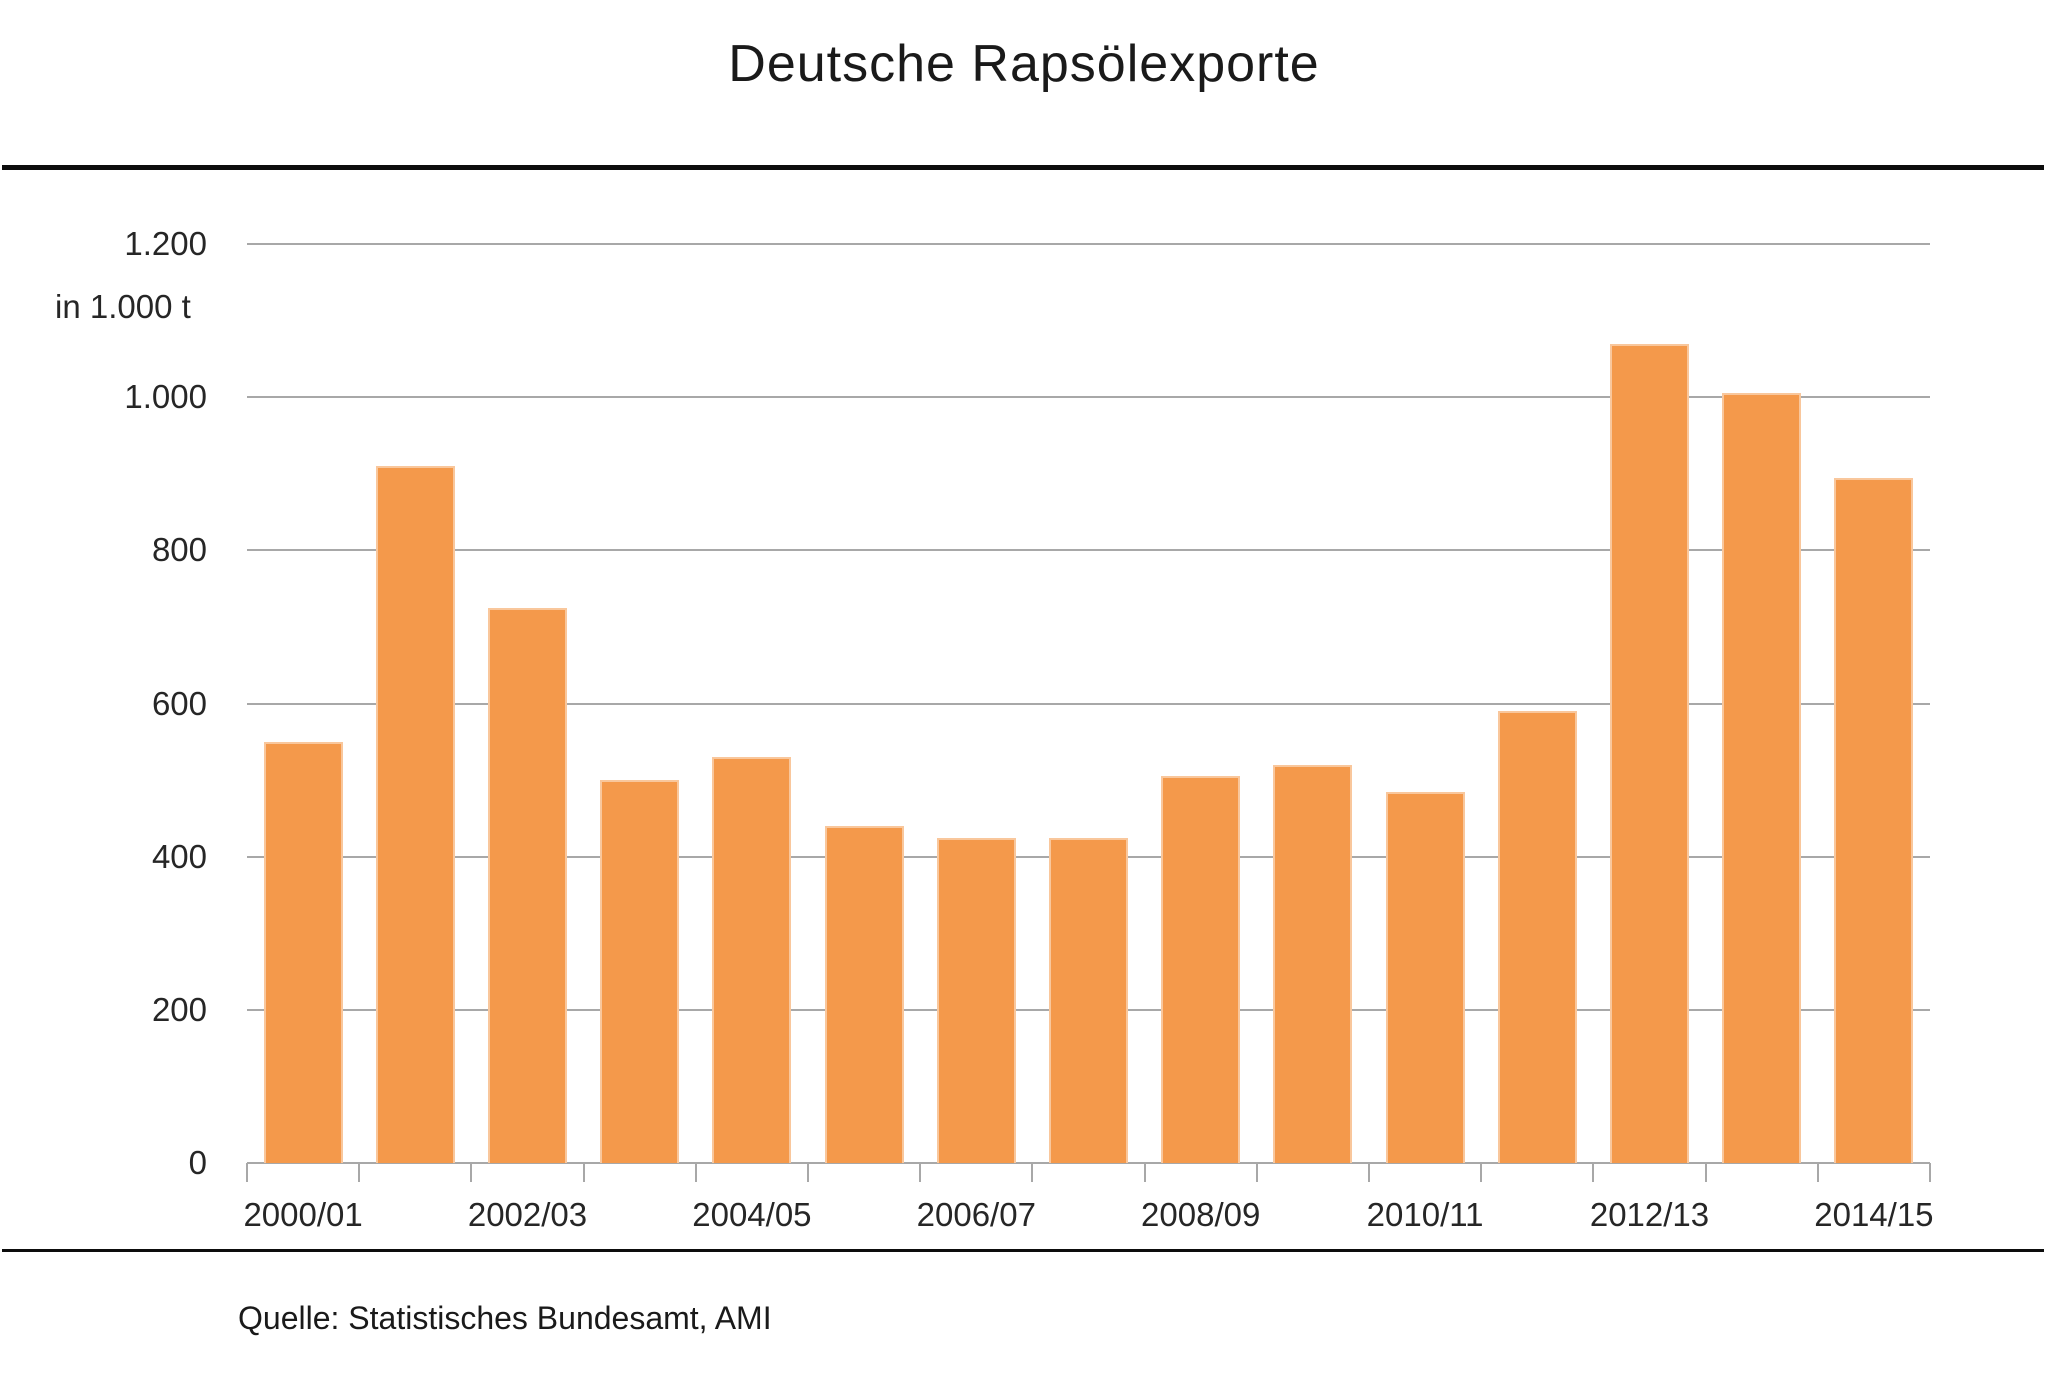 This screenshot has height=1400, width=2048. Describe the element at coordinates (976, 1214) in the screenshot. I see `x-tick-label: 2006/07` at that location.